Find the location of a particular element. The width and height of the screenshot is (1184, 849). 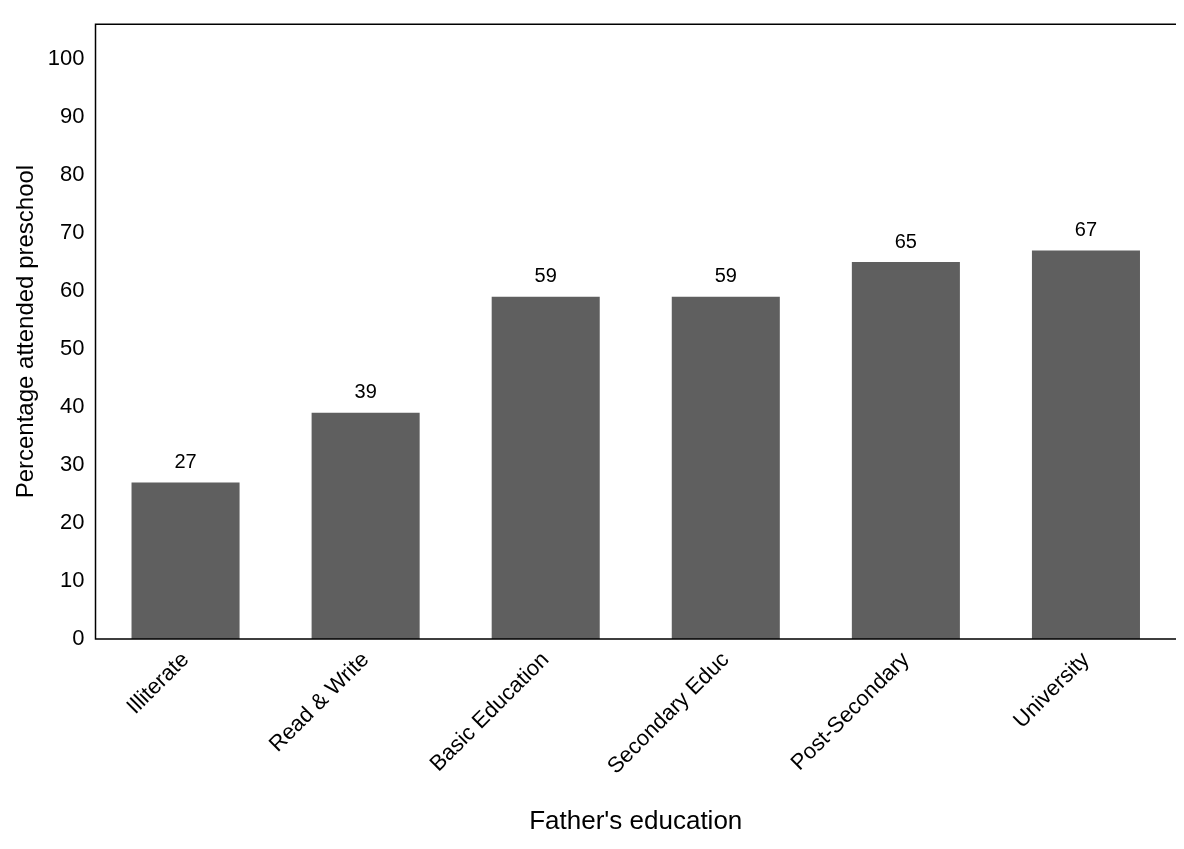

y-tick-label: 80 is located at coordinates (72, 174).